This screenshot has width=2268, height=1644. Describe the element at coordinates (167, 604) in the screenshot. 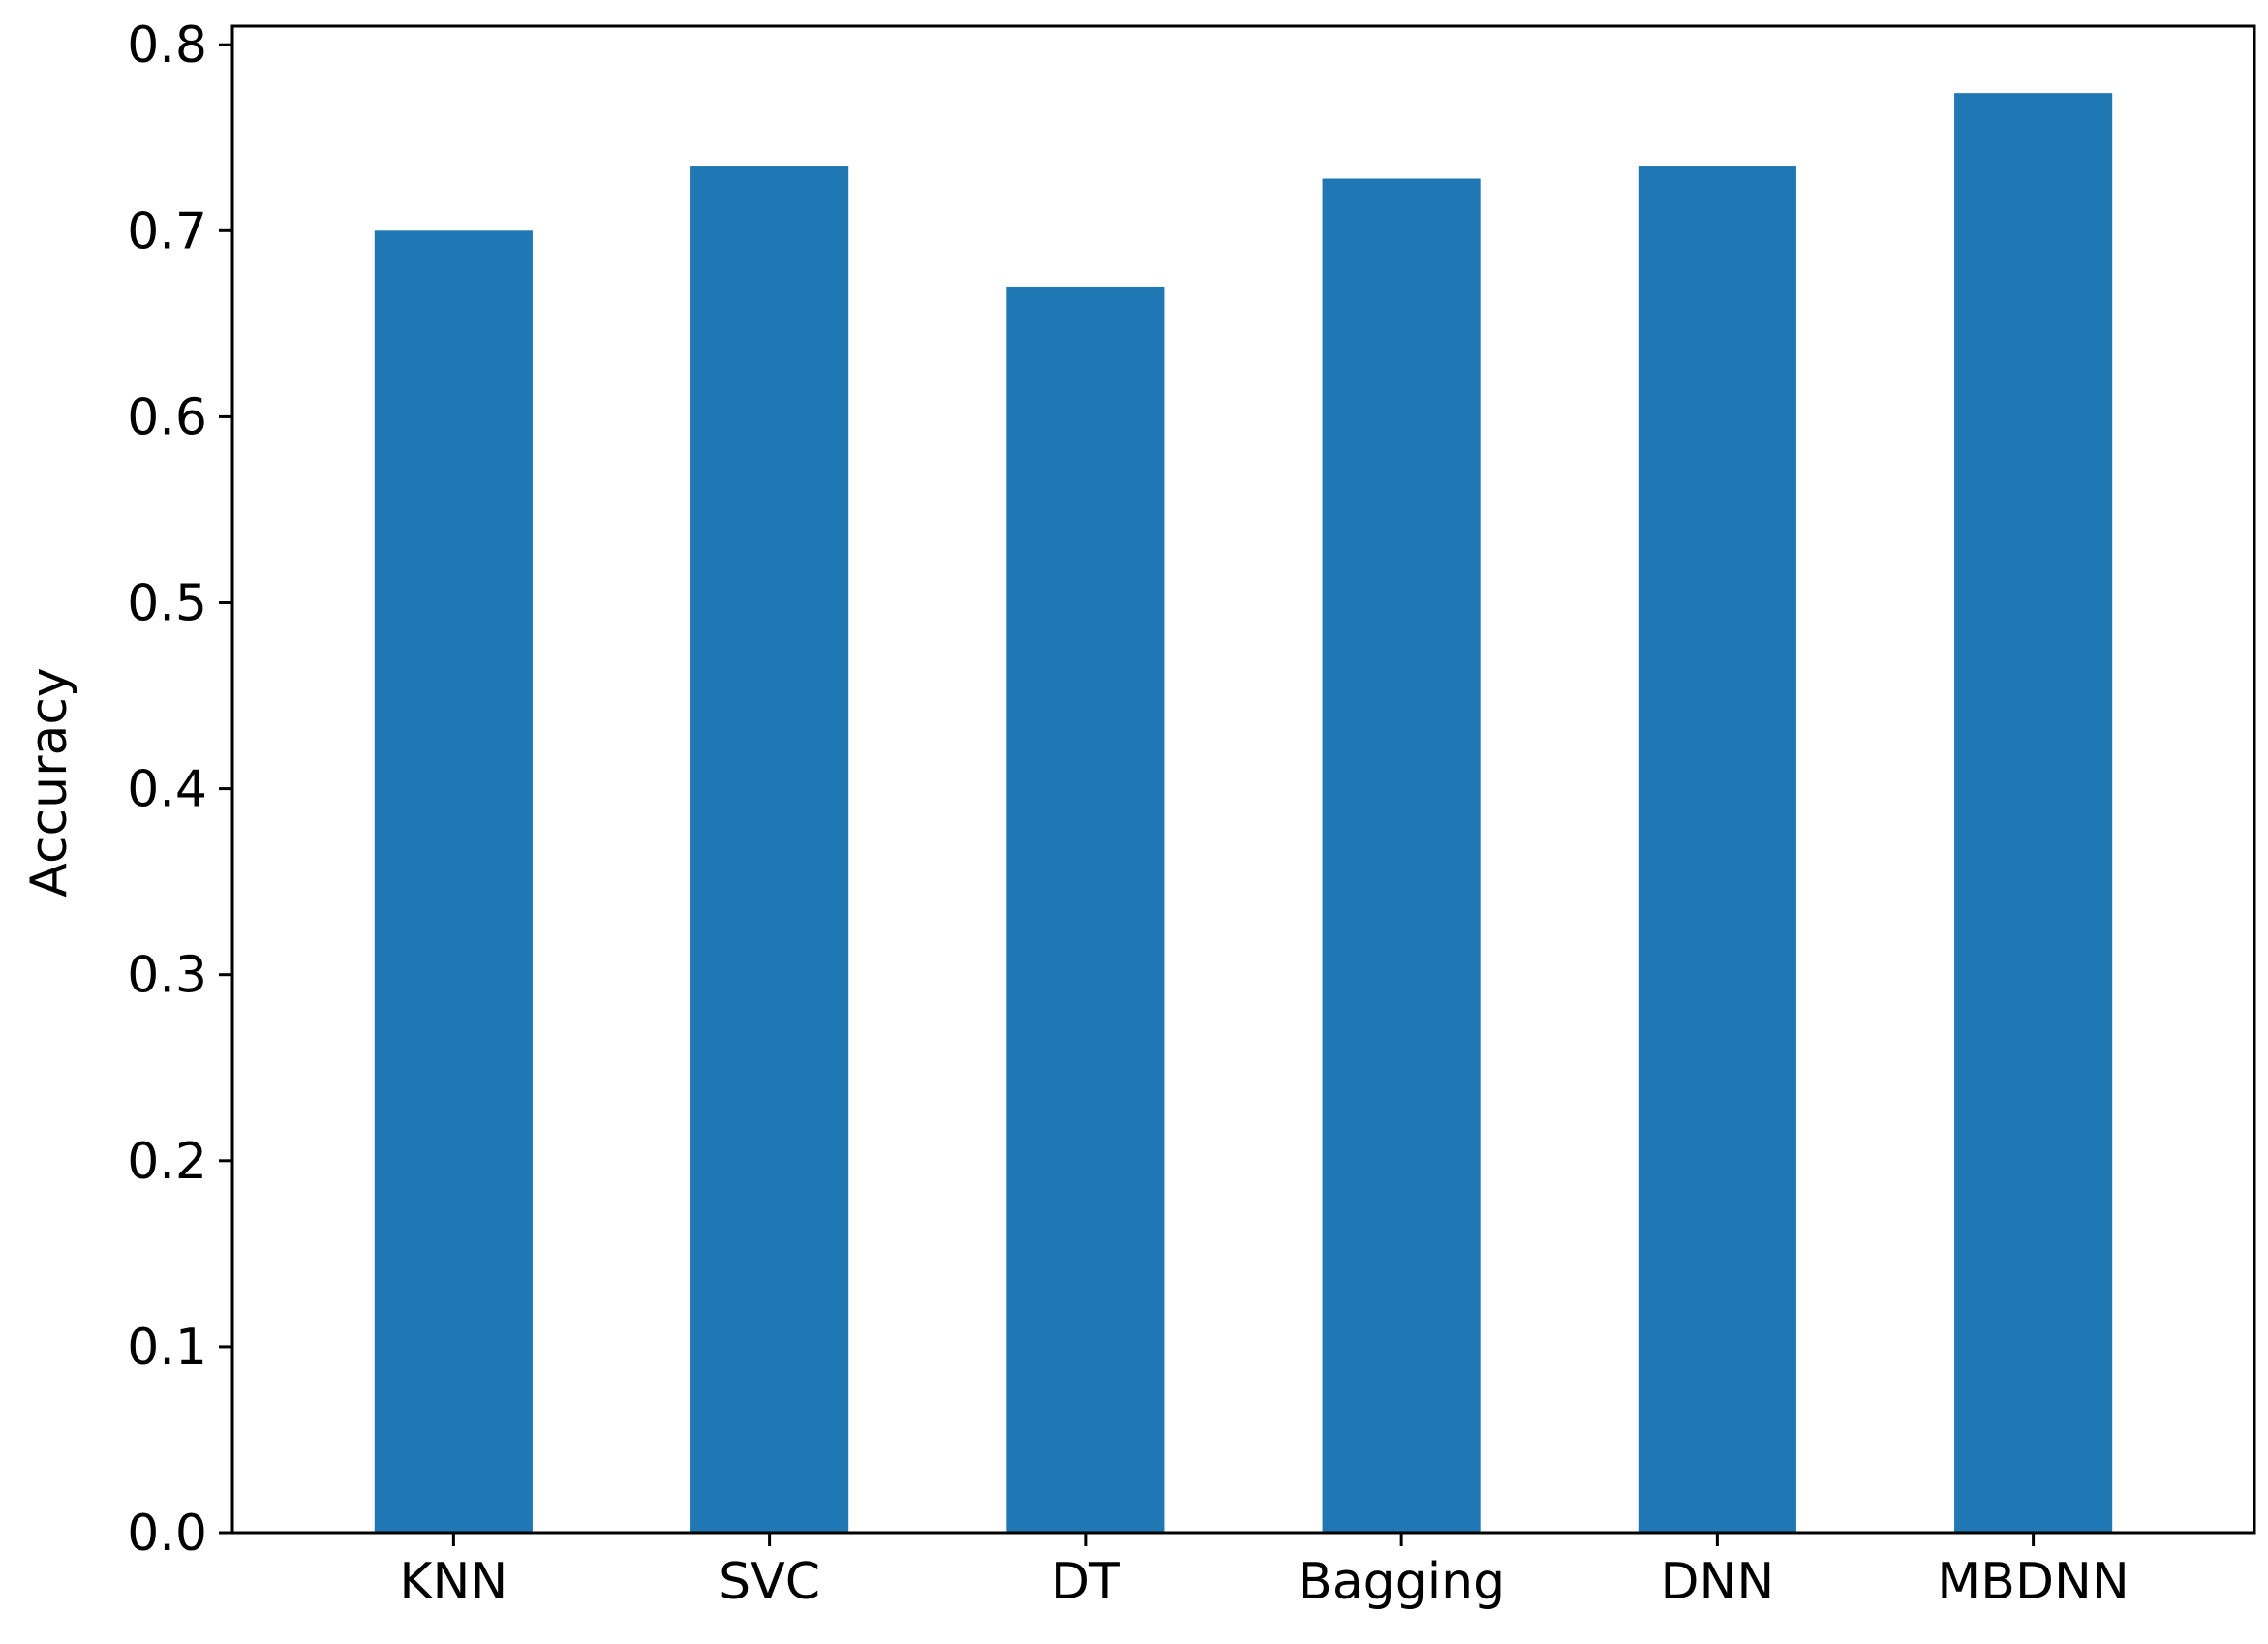

I see `y-tick-label: 0.5` at that location.